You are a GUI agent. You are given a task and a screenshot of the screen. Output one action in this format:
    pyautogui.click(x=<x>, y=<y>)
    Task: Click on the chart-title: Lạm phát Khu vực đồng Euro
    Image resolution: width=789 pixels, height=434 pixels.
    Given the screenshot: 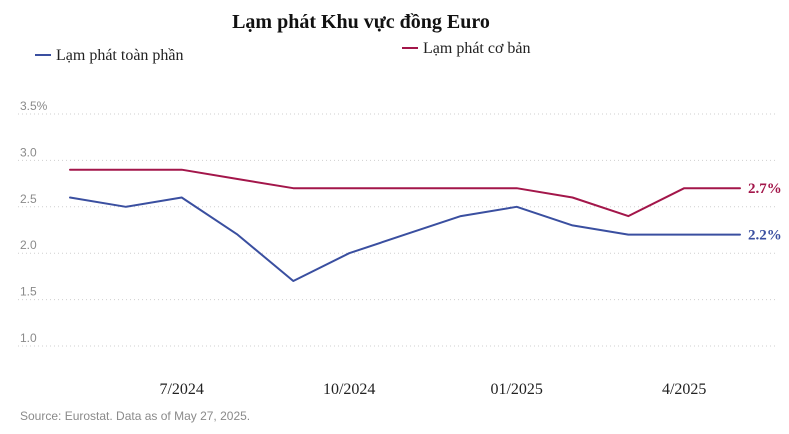 What is the action you would take?
    pyautogui.click(x=361, y=22)
    